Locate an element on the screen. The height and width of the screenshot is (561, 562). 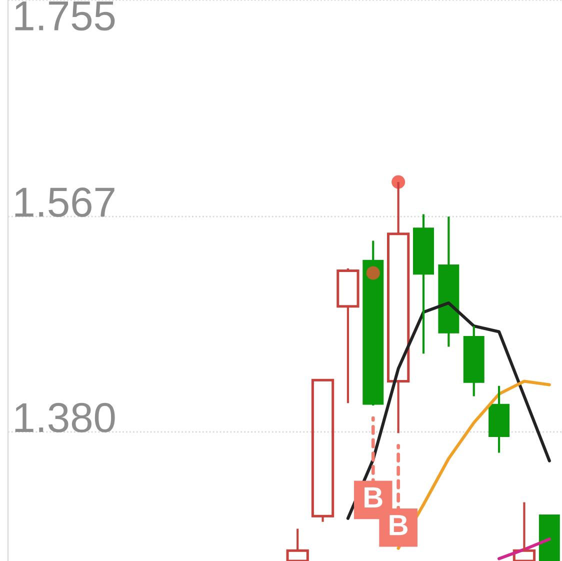
y-tick-label: 1.755 is located at coordinates (65, 16).